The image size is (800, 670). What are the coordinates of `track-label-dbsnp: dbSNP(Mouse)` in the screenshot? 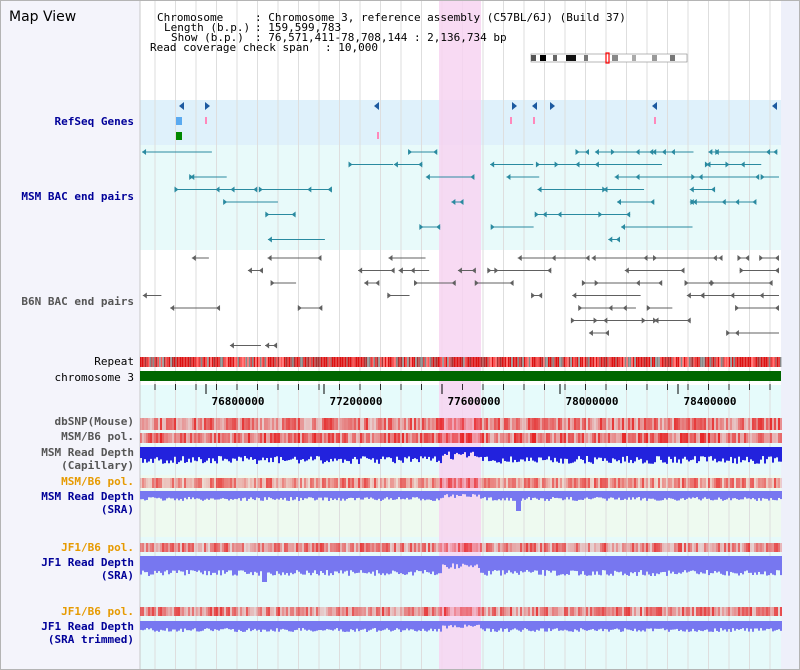 It's located at (94, 421).